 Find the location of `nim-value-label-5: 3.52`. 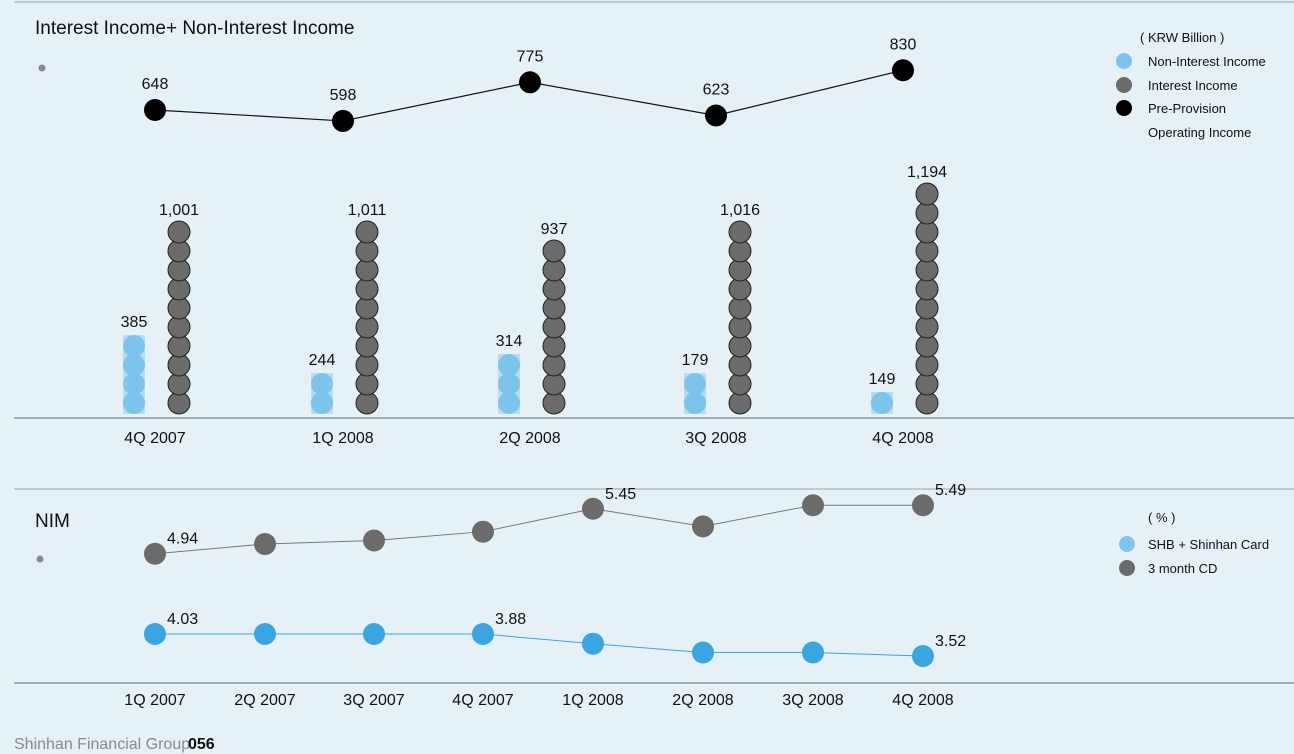

nim-value-label-5: 3.52 is located at coordinates (950, 641).